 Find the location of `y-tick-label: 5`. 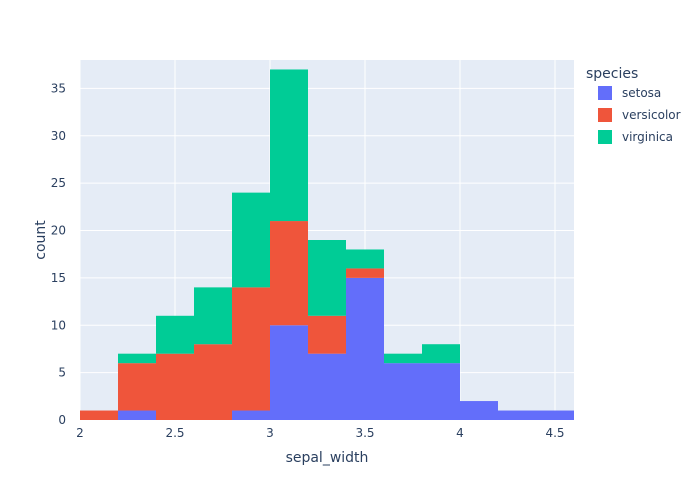

y-tick-label: 5 is located at coordinates (62, 373).